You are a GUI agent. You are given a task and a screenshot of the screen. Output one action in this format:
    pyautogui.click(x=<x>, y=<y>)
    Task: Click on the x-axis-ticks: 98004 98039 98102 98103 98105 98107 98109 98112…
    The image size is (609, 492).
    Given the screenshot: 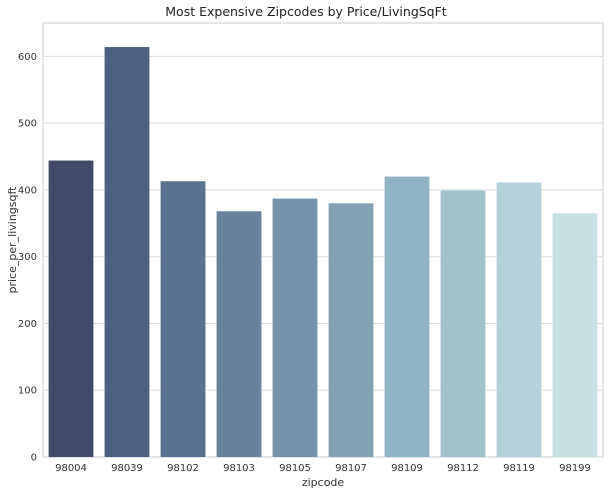 What is the action you would take?
    pyautogui.click(x=323, y=468)
    